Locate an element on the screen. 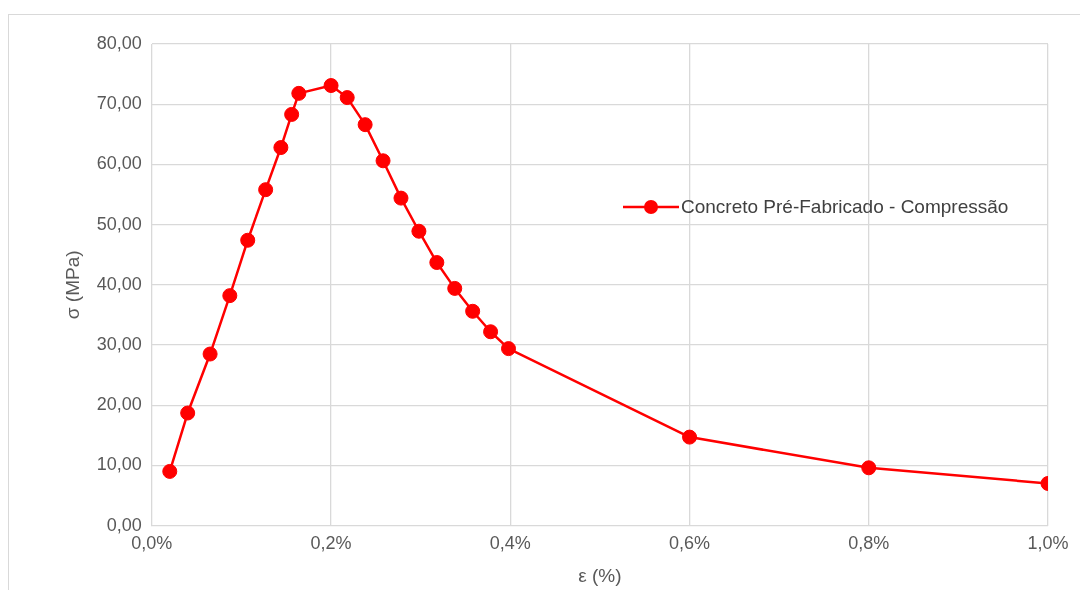  y-tick-label: 70,00 is located at coordinates (119, 103).